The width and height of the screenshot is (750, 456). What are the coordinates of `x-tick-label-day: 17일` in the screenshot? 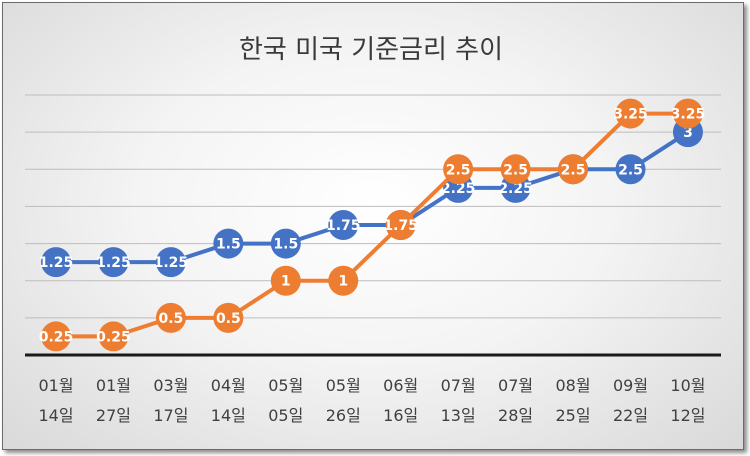 It's located at (170, 415).